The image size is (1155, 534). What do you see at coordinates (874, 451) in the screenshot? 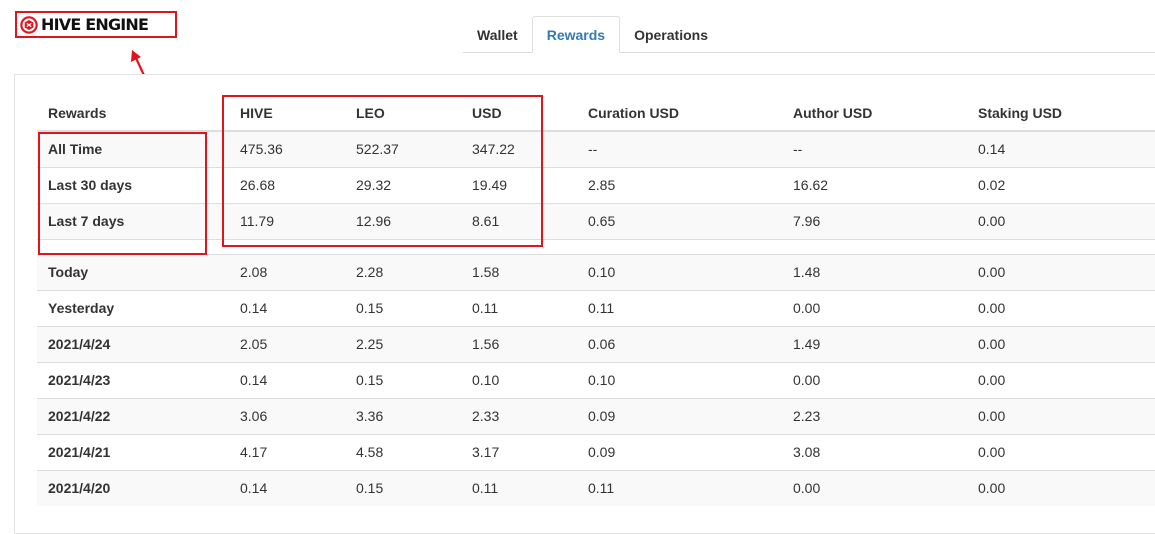
I see `table-cell: 3.08` at bounding box center [874, 451].